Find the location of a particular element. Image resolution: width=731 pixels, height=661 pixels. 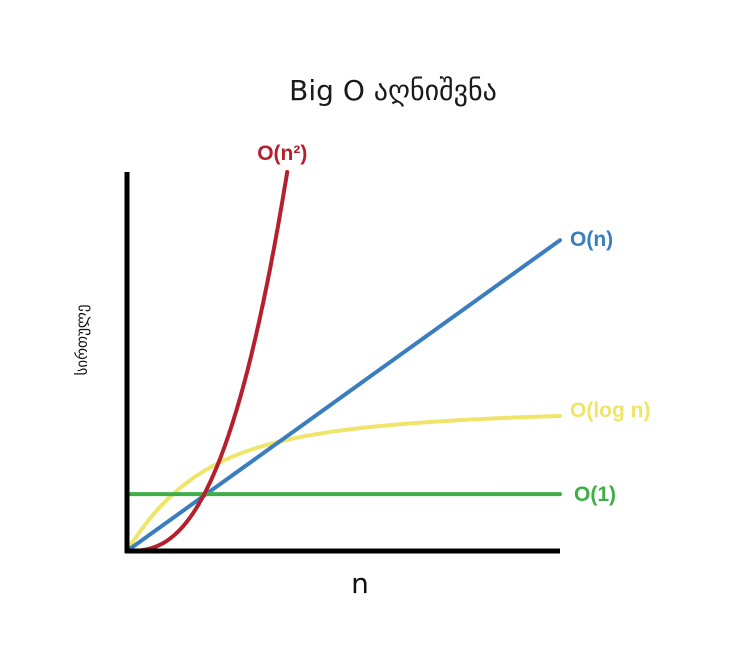

y-axis-label: სირთულე is located at coordinates (82, 340).